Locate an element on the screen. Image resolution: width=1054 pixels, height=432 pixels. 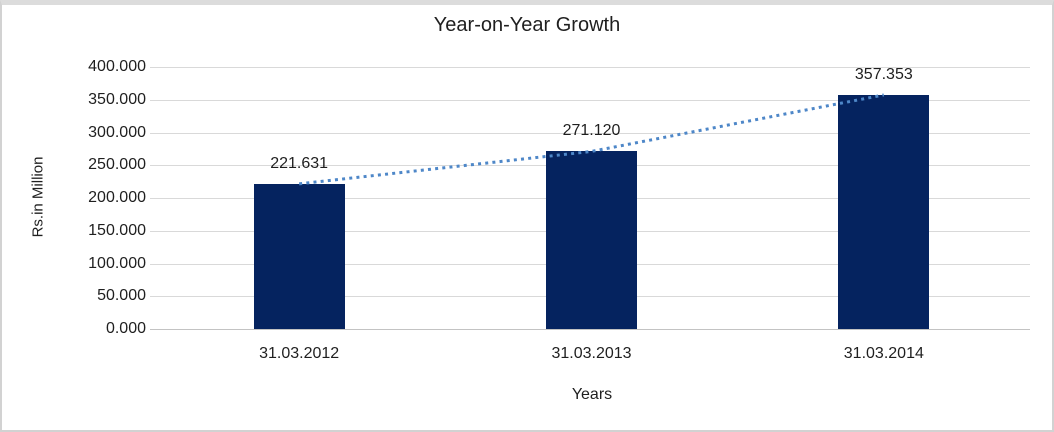
x-axis-title: Years is located at coordinates (592, 394).